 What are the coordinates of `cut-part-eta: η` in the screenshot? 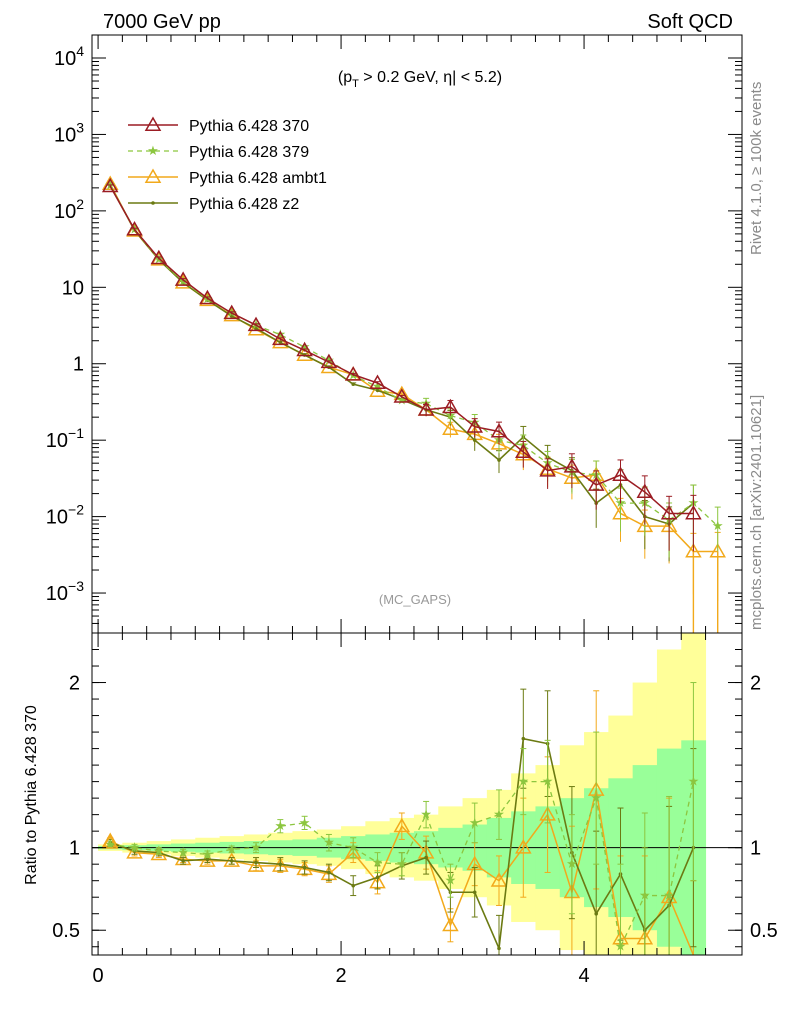 It's located at (447, 77).